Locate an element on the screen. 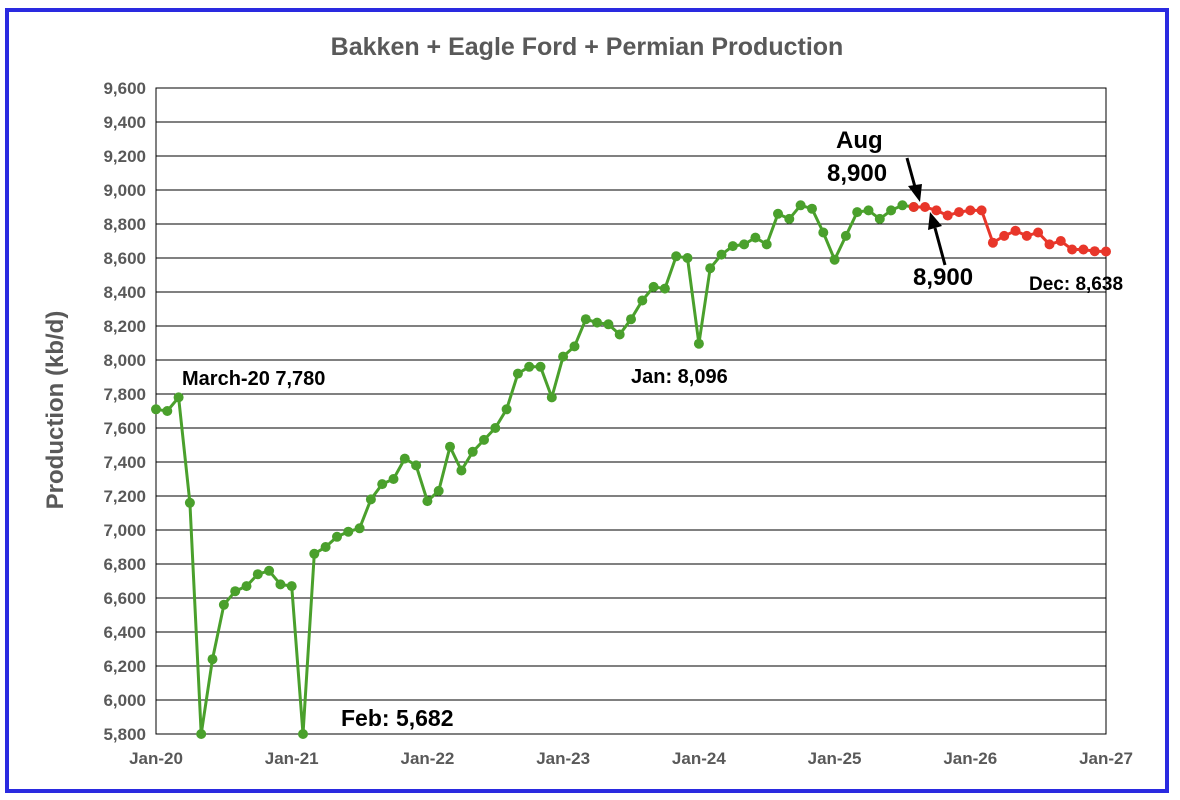 This screenshot has height=800, width=1180. y-tick-label: 8,200 is located at coordinates (124, 326).